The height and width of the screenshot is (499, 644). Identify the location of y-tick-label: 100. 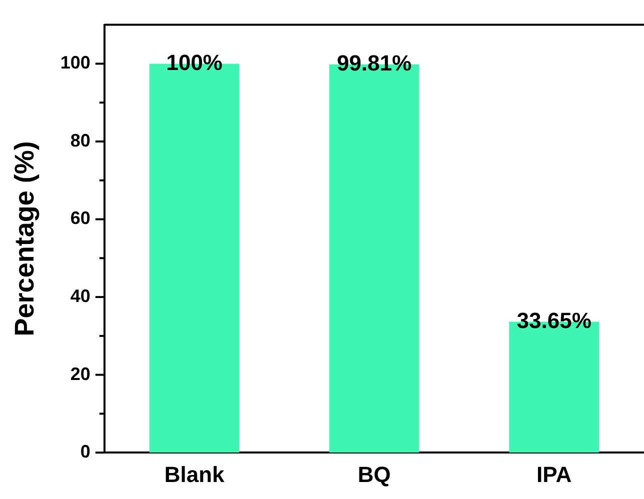
(75, 62).